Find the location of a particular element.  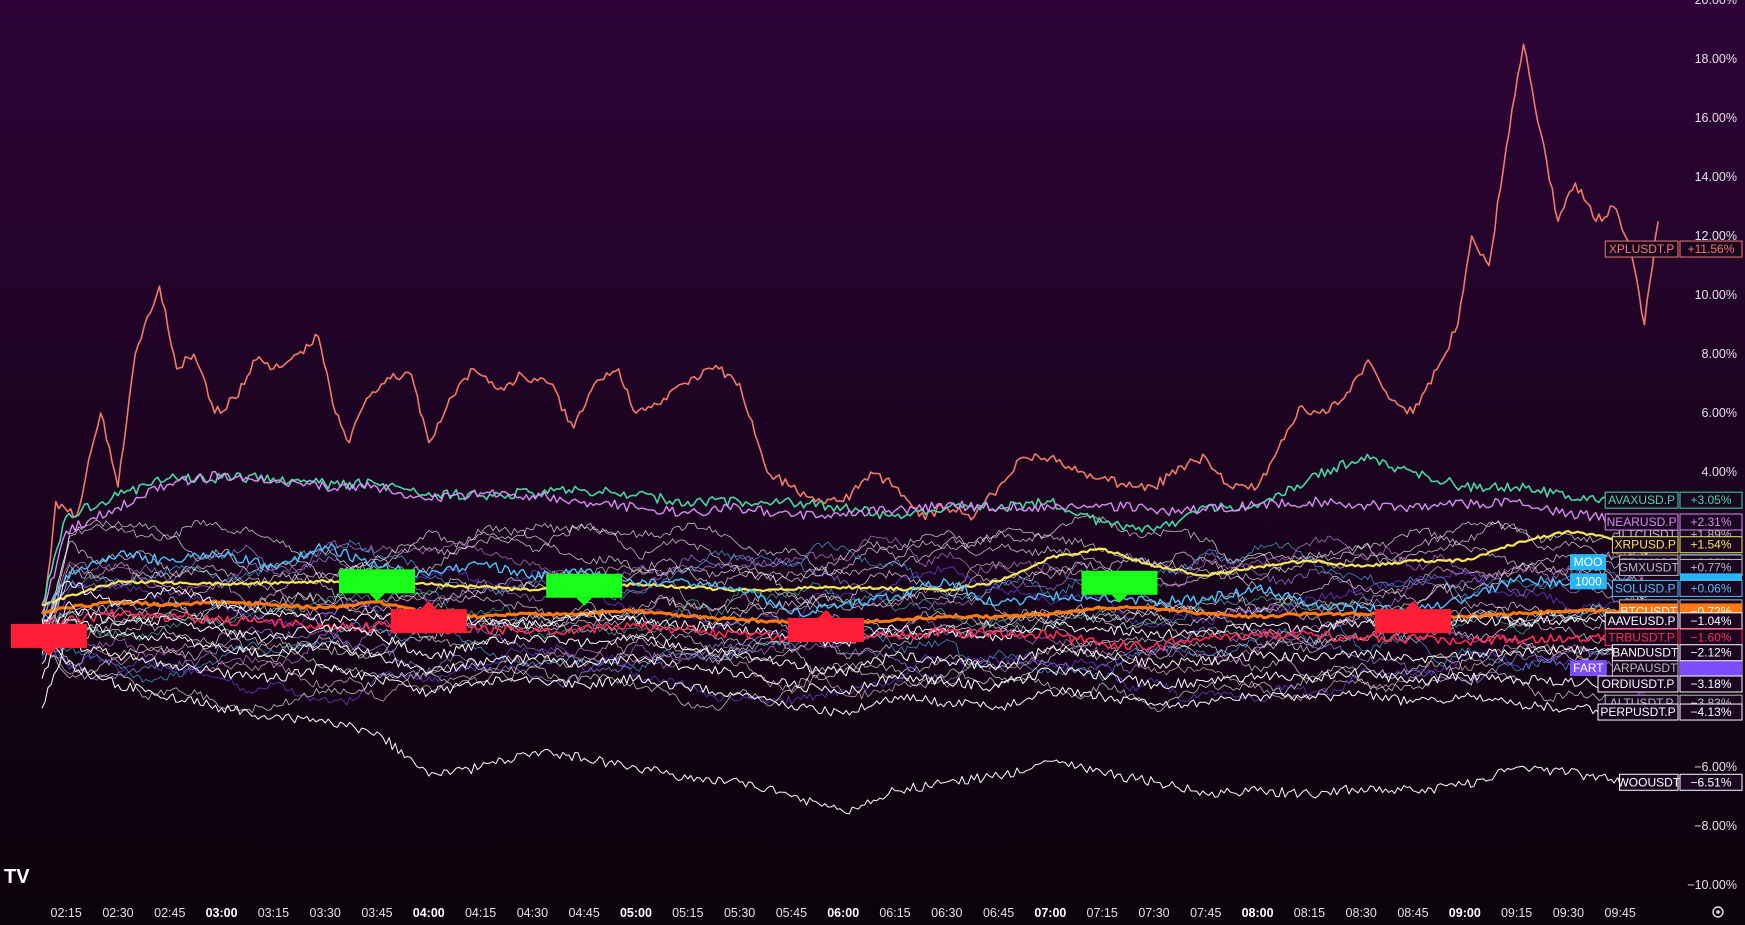

price-label-fart: FART is located at coordinates (1656, 668).